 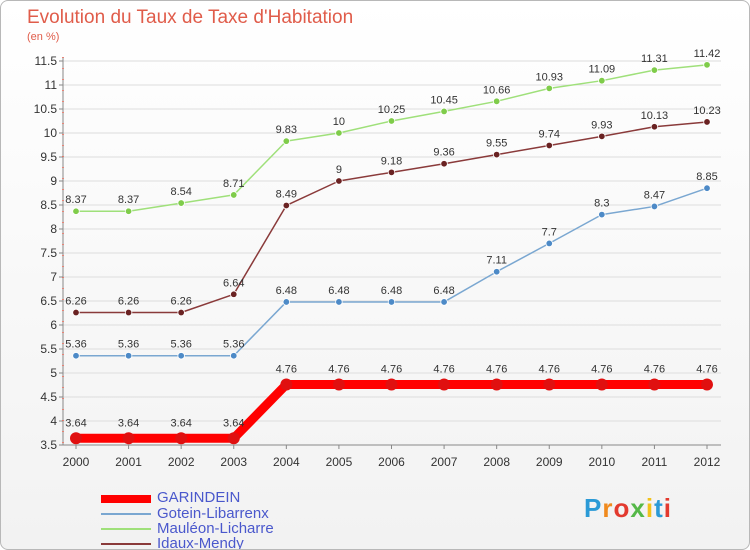 I want to click on logo-letter: x, so click(x=638, y=508).